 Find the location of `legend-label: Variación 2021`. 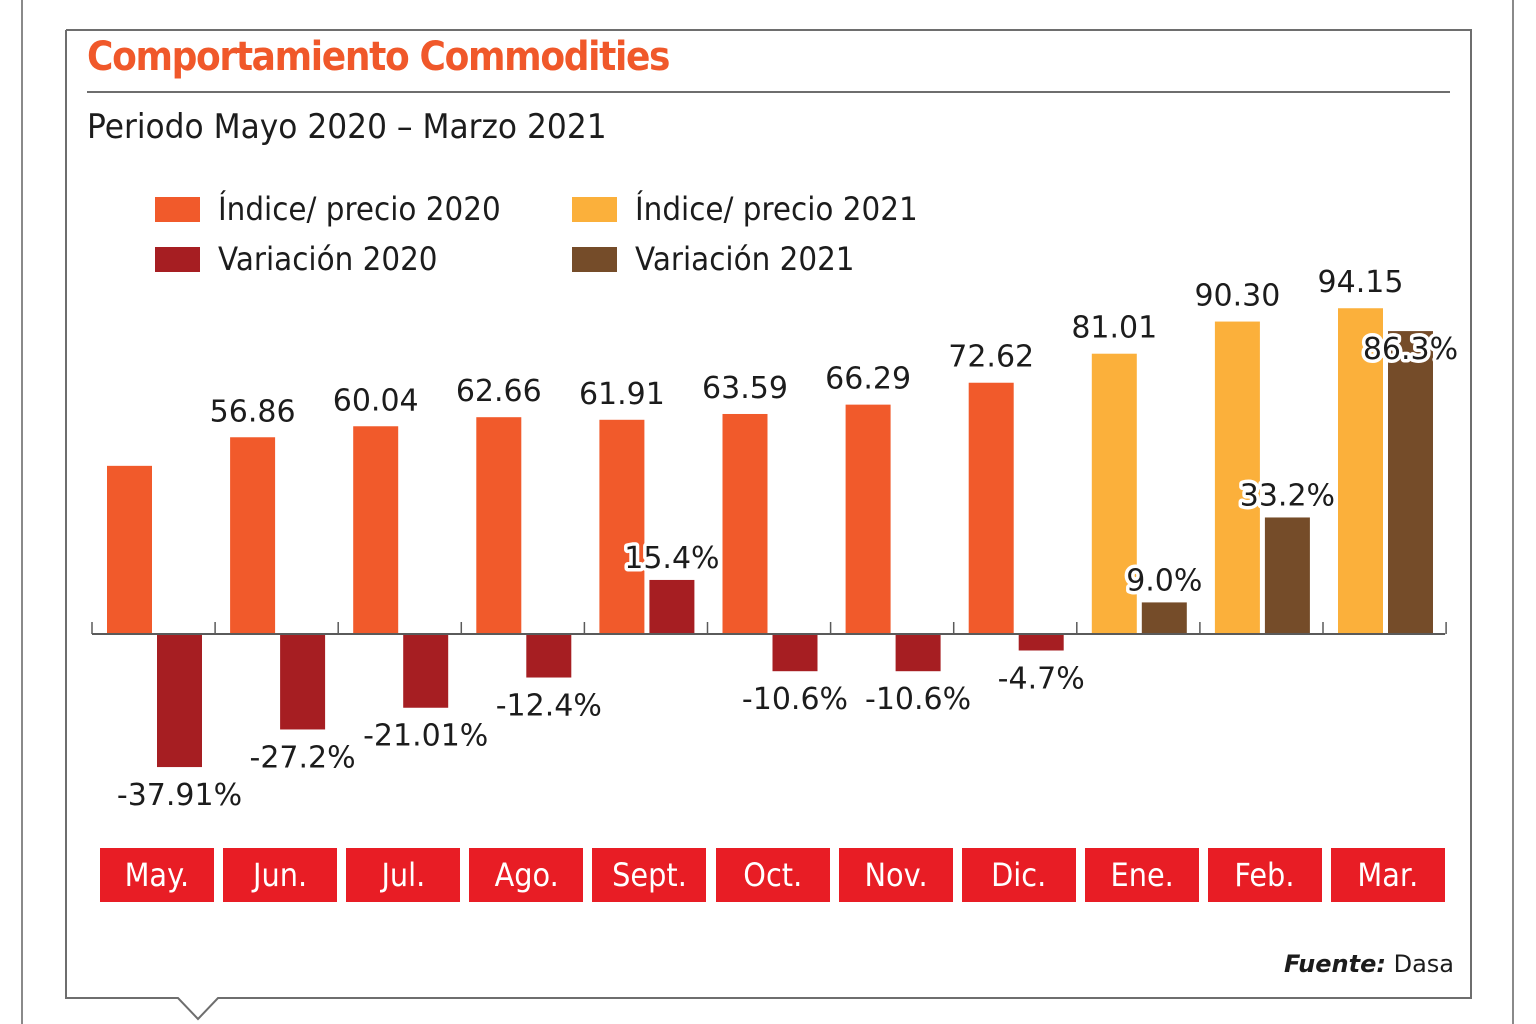

legend-label: Variación 2021 is located at coordinates (745, 259).